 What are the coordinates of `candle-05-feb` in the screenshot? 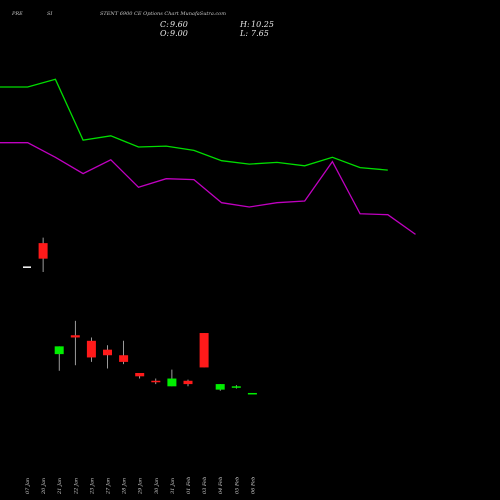 It's located at (236, 387).